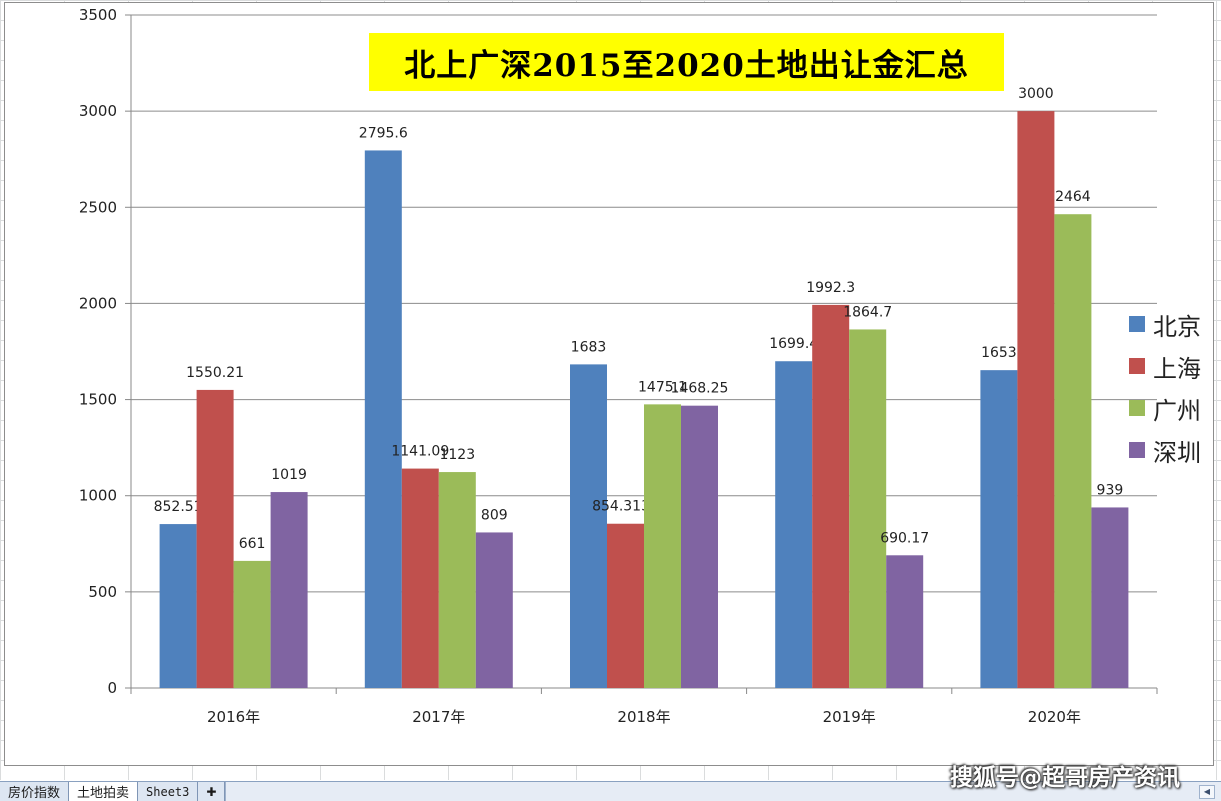 The width and height of the screenshot is (1221, 801). What do you see at coordinates (1065, 778) in the screenshot?
I see `watermark: 搜狐号@超哥房产资讯` at bounding box center [1065, 778].